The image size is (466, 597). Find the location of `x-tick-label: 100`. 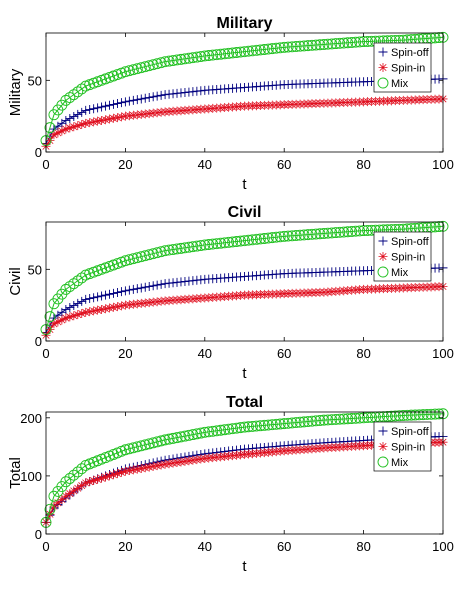

x-tick-label: 100 is located at coordinates (443, 353).